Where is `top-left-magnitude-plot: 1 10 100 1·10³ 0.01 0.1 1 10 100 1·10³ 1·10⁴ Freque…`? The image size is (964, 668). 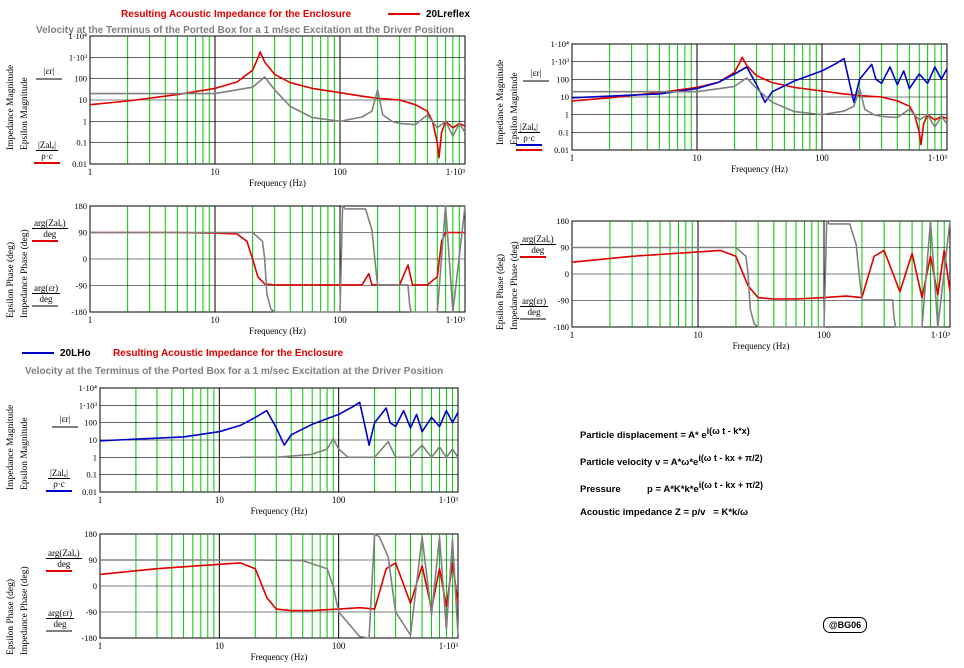
top-left-magnitude-plot: 1 10 100 1·10³ 0.01 0.1 1 10 100 1·10³ 1·10⁴ Freque… is located at coordinates (267, 109).